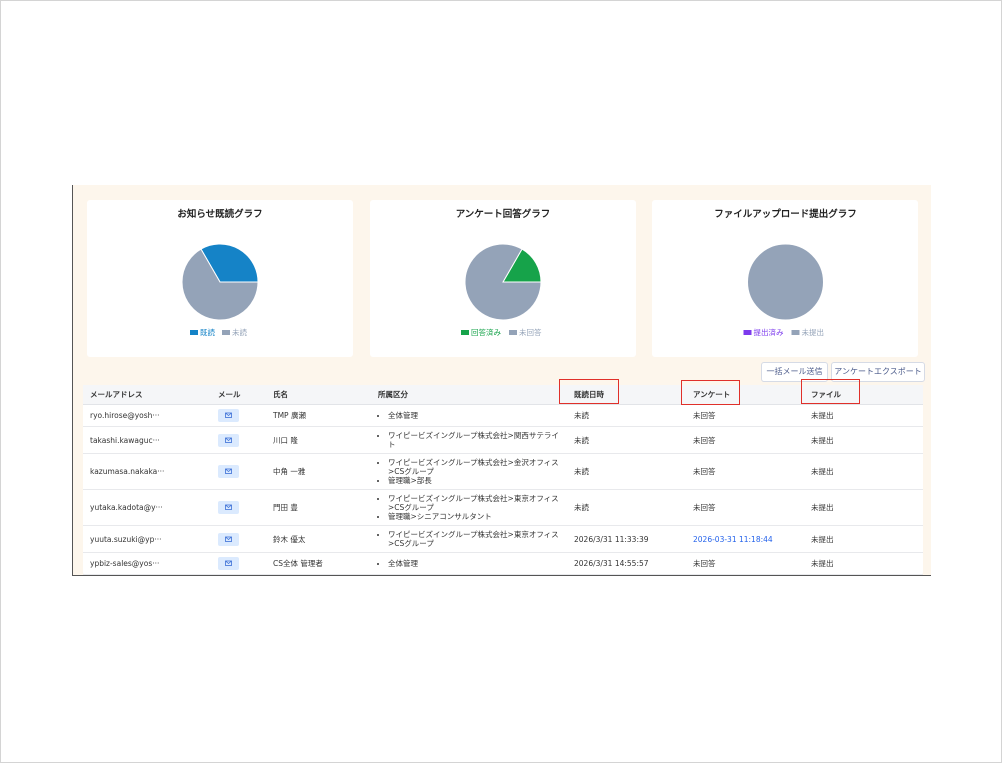 The width and height of the screenshot is (1002, 763). What do you see at coordinates (785, 214) in the screenshot?
I see `chart-title: ファイルアップロード提出グラフ` at bounding box center [785, 214].